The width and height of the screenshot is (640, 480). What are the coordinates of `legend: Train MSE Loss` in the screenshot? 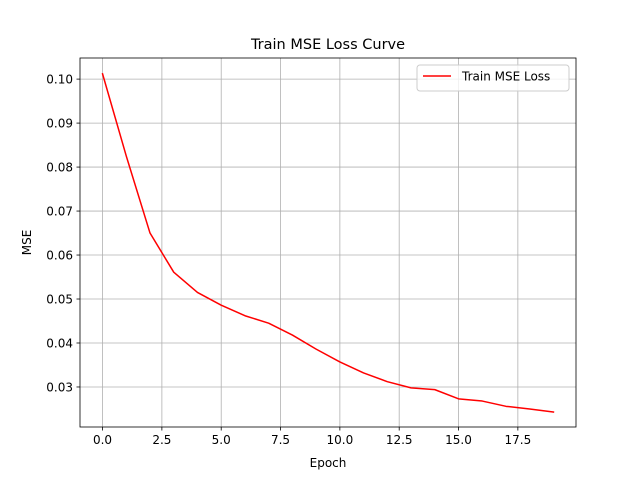 It's located at (493, 78).